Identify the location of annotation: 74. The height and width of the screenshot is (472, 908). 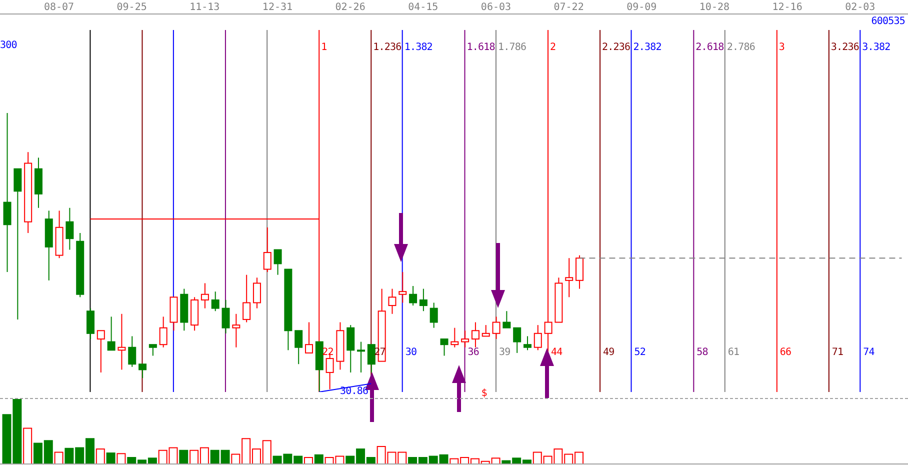
(869, 352).